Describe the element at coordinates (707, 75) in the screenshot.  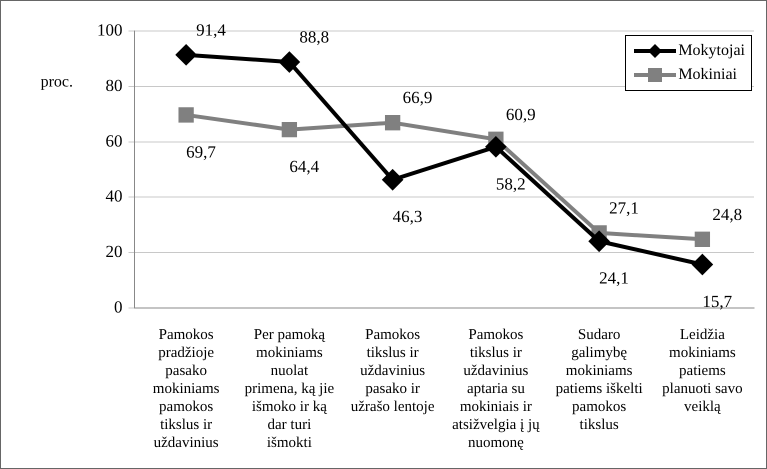
I see `legend-label: Mokiniai` at that location.